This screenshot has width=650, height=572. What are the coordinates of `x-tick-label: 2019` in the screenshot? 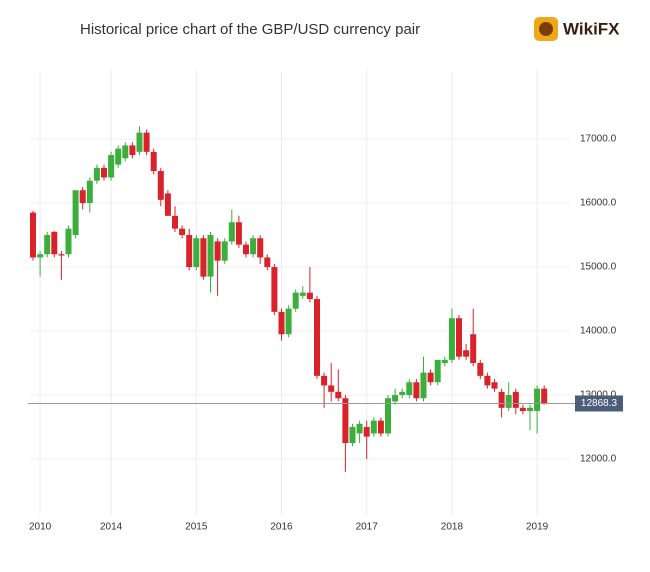 It's located at (537, 527).